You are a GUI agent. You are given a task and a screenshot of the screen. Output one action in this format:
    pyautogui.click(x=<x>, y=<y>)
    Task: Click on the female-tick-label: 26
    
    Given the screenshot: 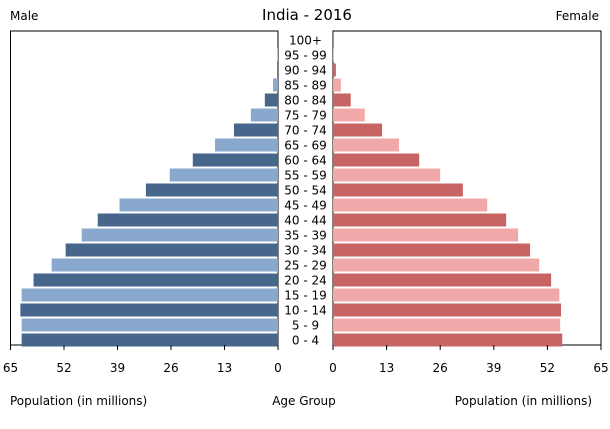 What is the action you would take?
    pyautogui.click(x=440, y=368)
    